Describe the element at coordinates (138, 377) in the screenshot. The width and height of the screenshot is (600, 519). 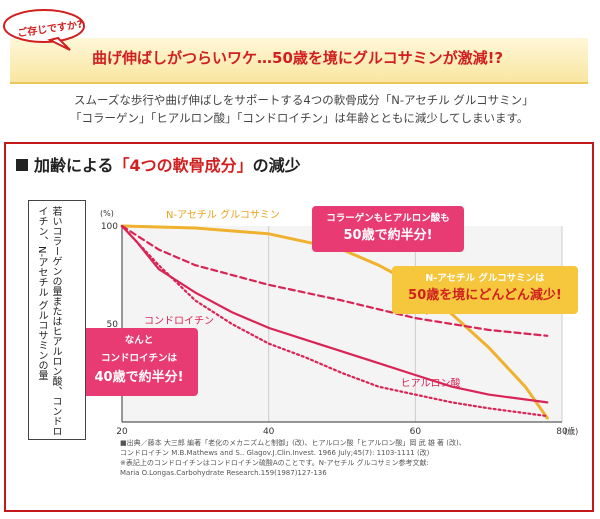
I see `annotation-text: 40歳で約半分!` at that location.